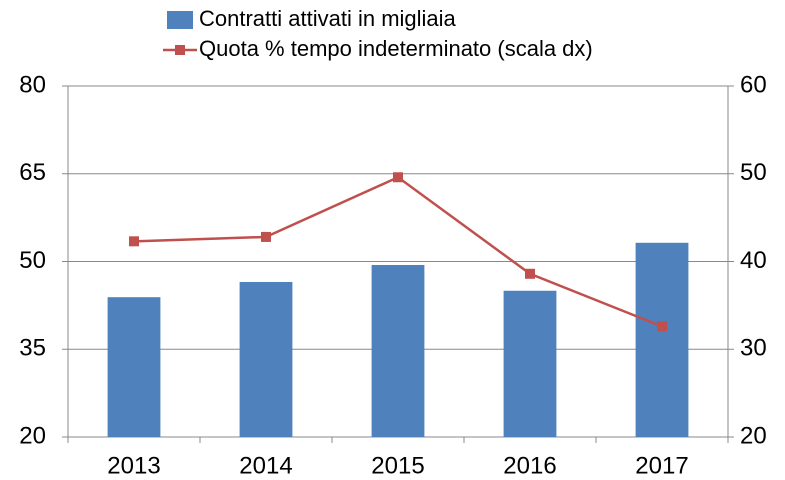 The width and height of the screenshot is (785, 480). Describe the element at coordinates (661, 465) in the screenshot. I see `x-tick-label: 2017` at that location.